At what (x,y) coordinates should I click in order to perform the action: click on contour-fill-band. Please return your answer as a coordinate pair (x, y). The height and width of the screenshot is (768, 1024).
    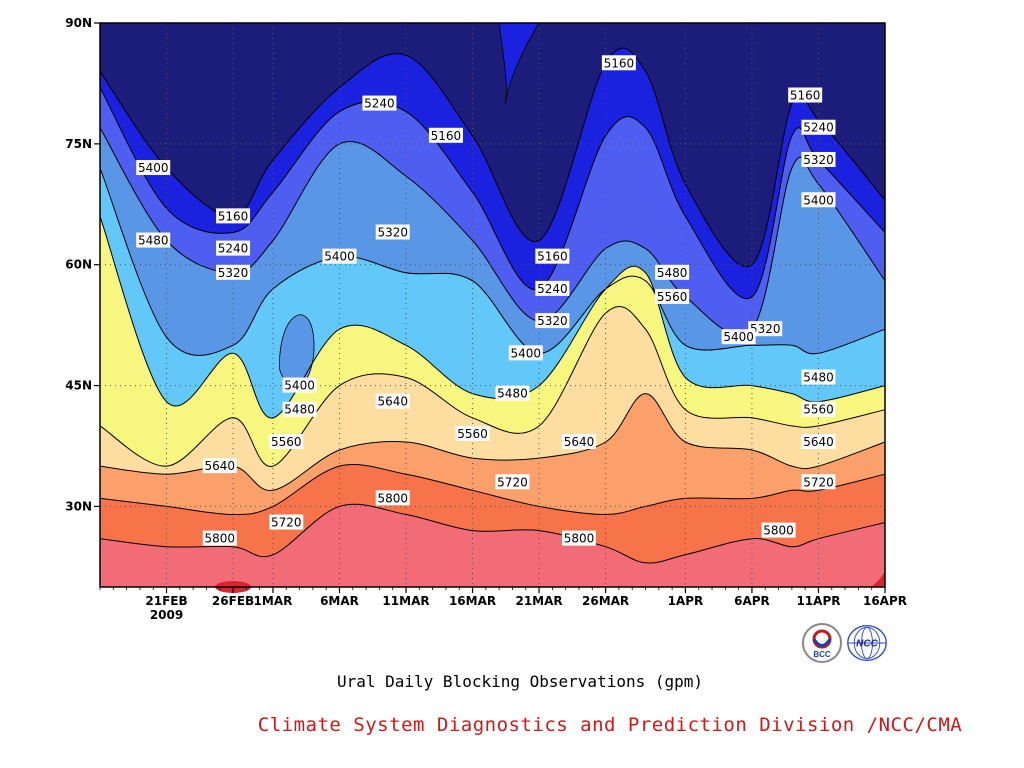
    Looking at the image, I should click on (878, 579).